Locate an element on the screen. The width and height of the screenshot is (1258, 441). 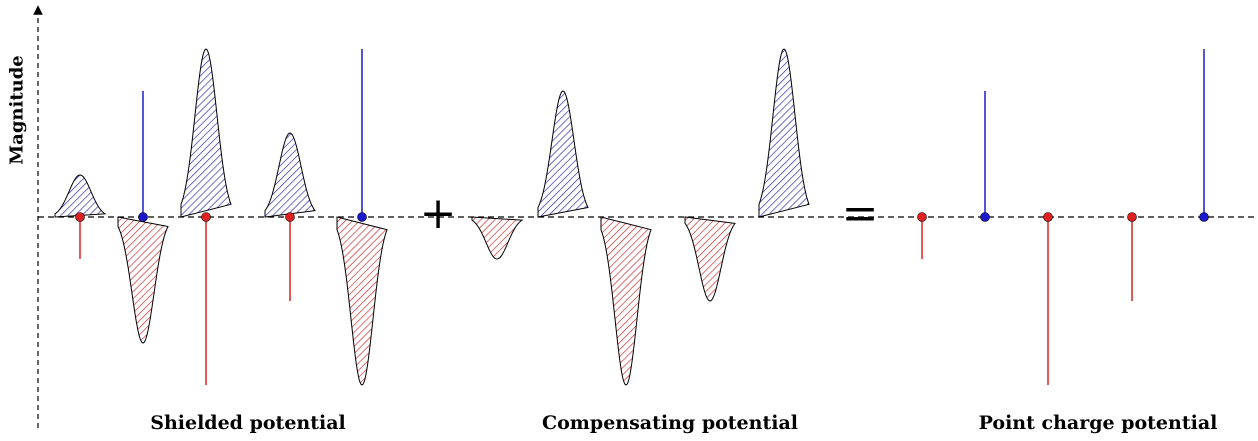
caption-compensating: Compensating potential is located at coordinates (670, 423).